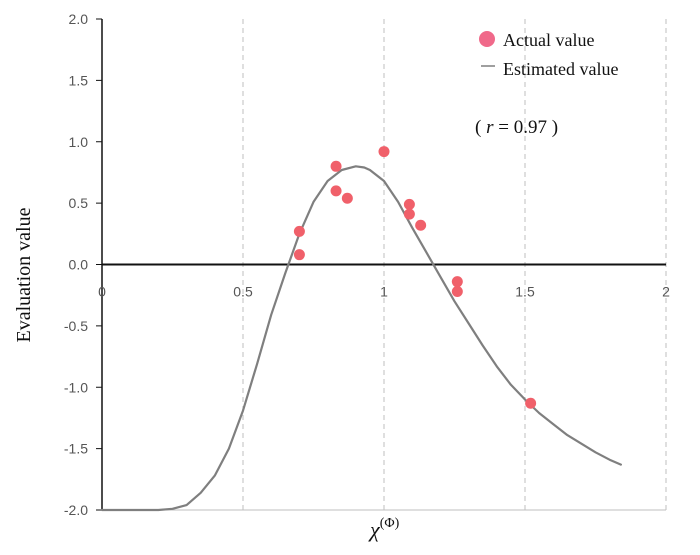 This screenshot has width=700, height=555. I want to click on x-axis-label: χ(Φ), so click(384, 529).